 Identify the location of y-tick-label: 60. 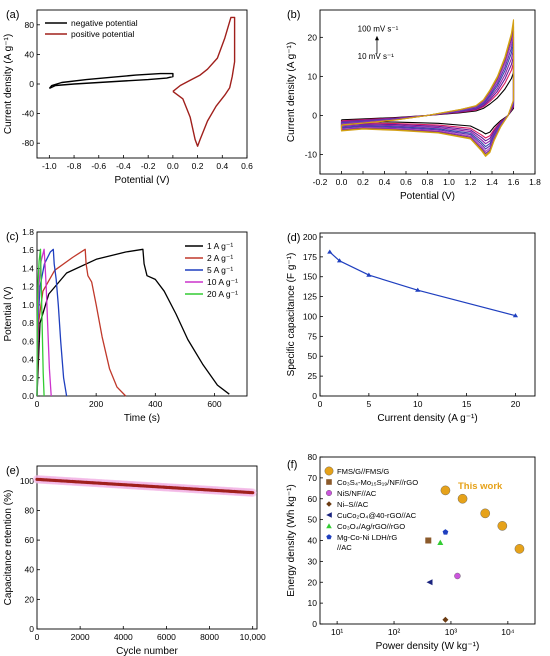
(313, 499).